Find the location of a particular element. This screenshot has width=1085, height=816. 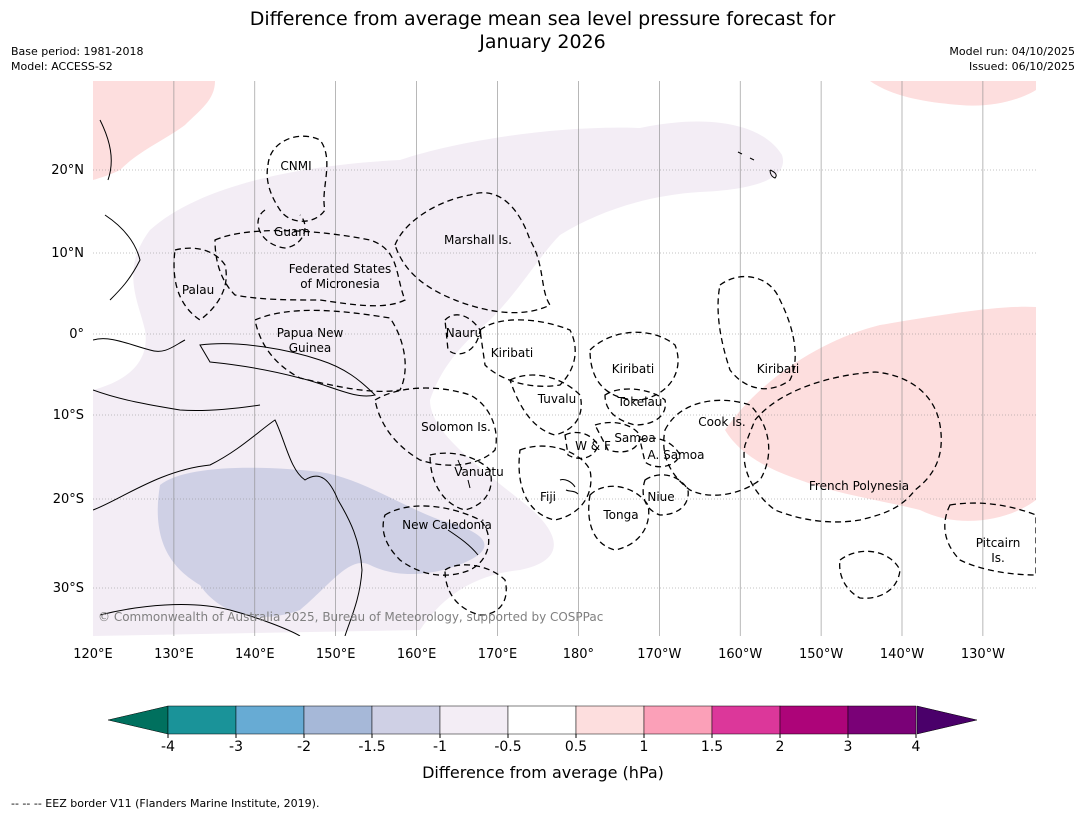

meta-right: Model run: 04/10/2025 Issued: 06/10/2025 is located at coordinates (1012, 59).